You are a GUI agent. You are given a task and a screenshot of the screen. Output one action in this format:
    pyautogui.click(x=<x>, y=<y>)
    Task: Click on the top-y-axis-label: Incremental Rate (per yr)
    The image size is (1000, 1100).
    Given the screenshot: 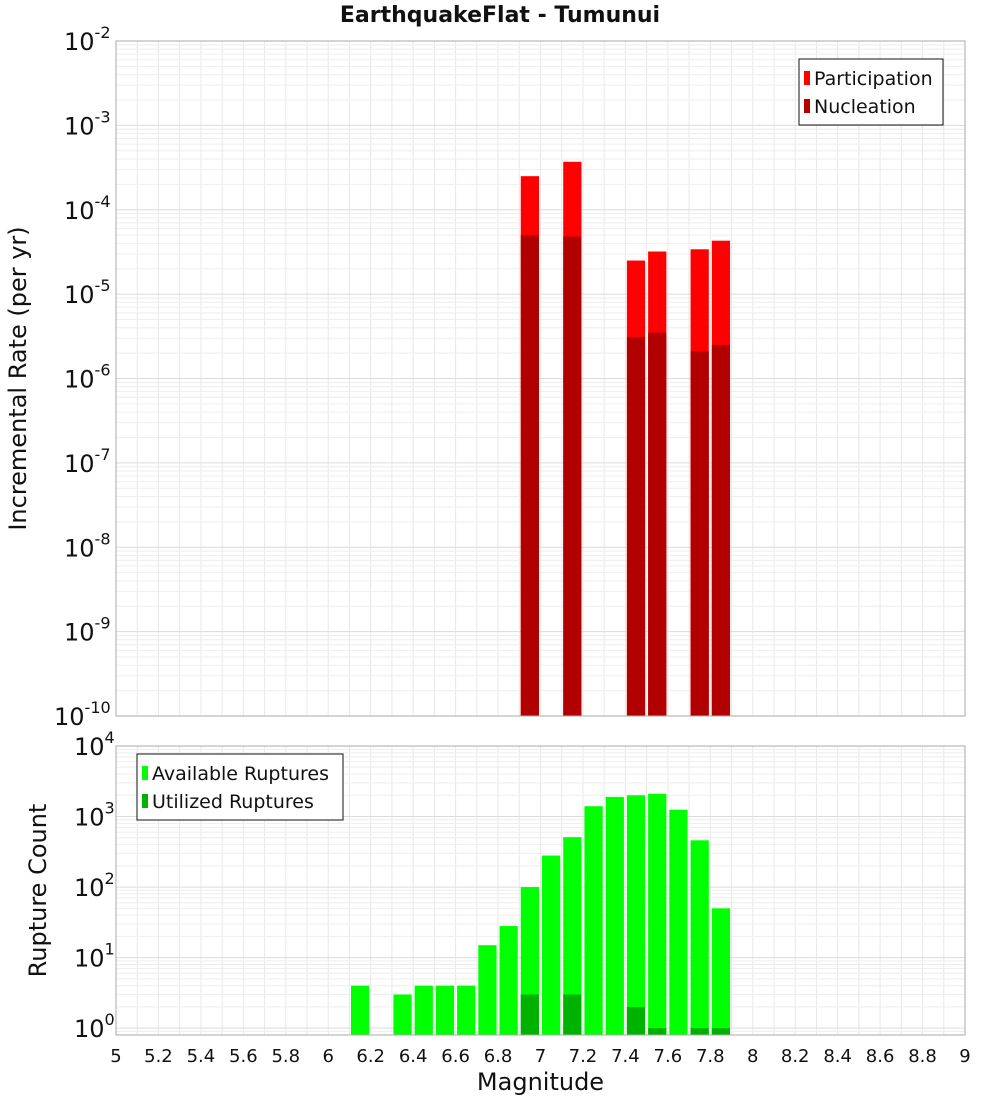 What is the action you would take?
    pyautogui.click(x=18, y=378)
    